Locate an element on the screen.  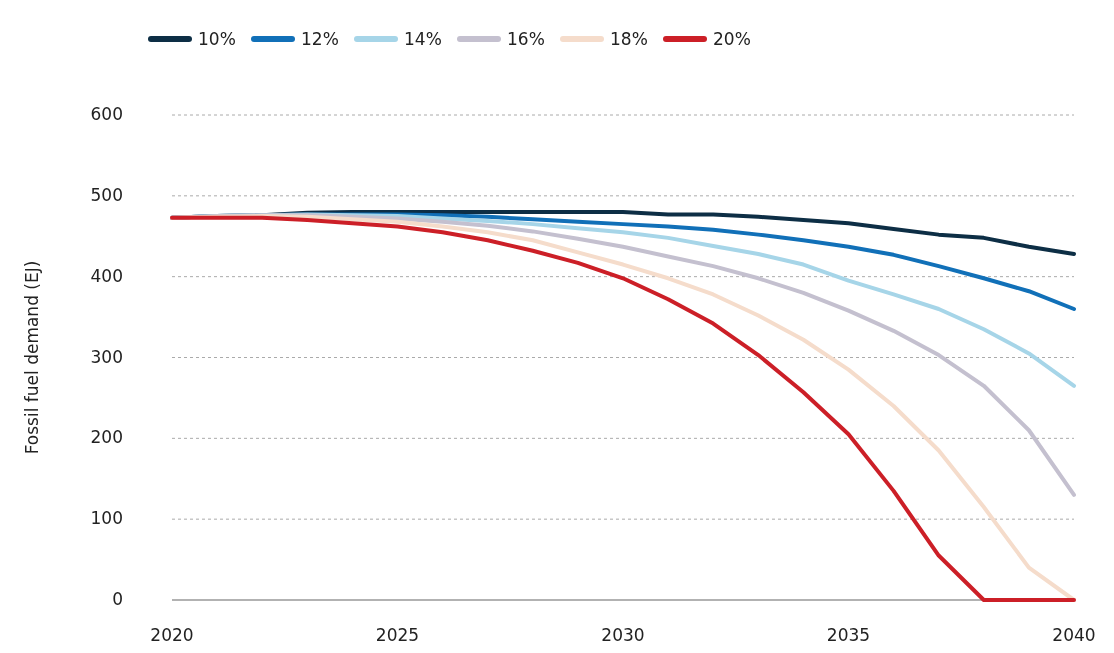
x-tick-label: 2030 is located at coordinates (623, 635).